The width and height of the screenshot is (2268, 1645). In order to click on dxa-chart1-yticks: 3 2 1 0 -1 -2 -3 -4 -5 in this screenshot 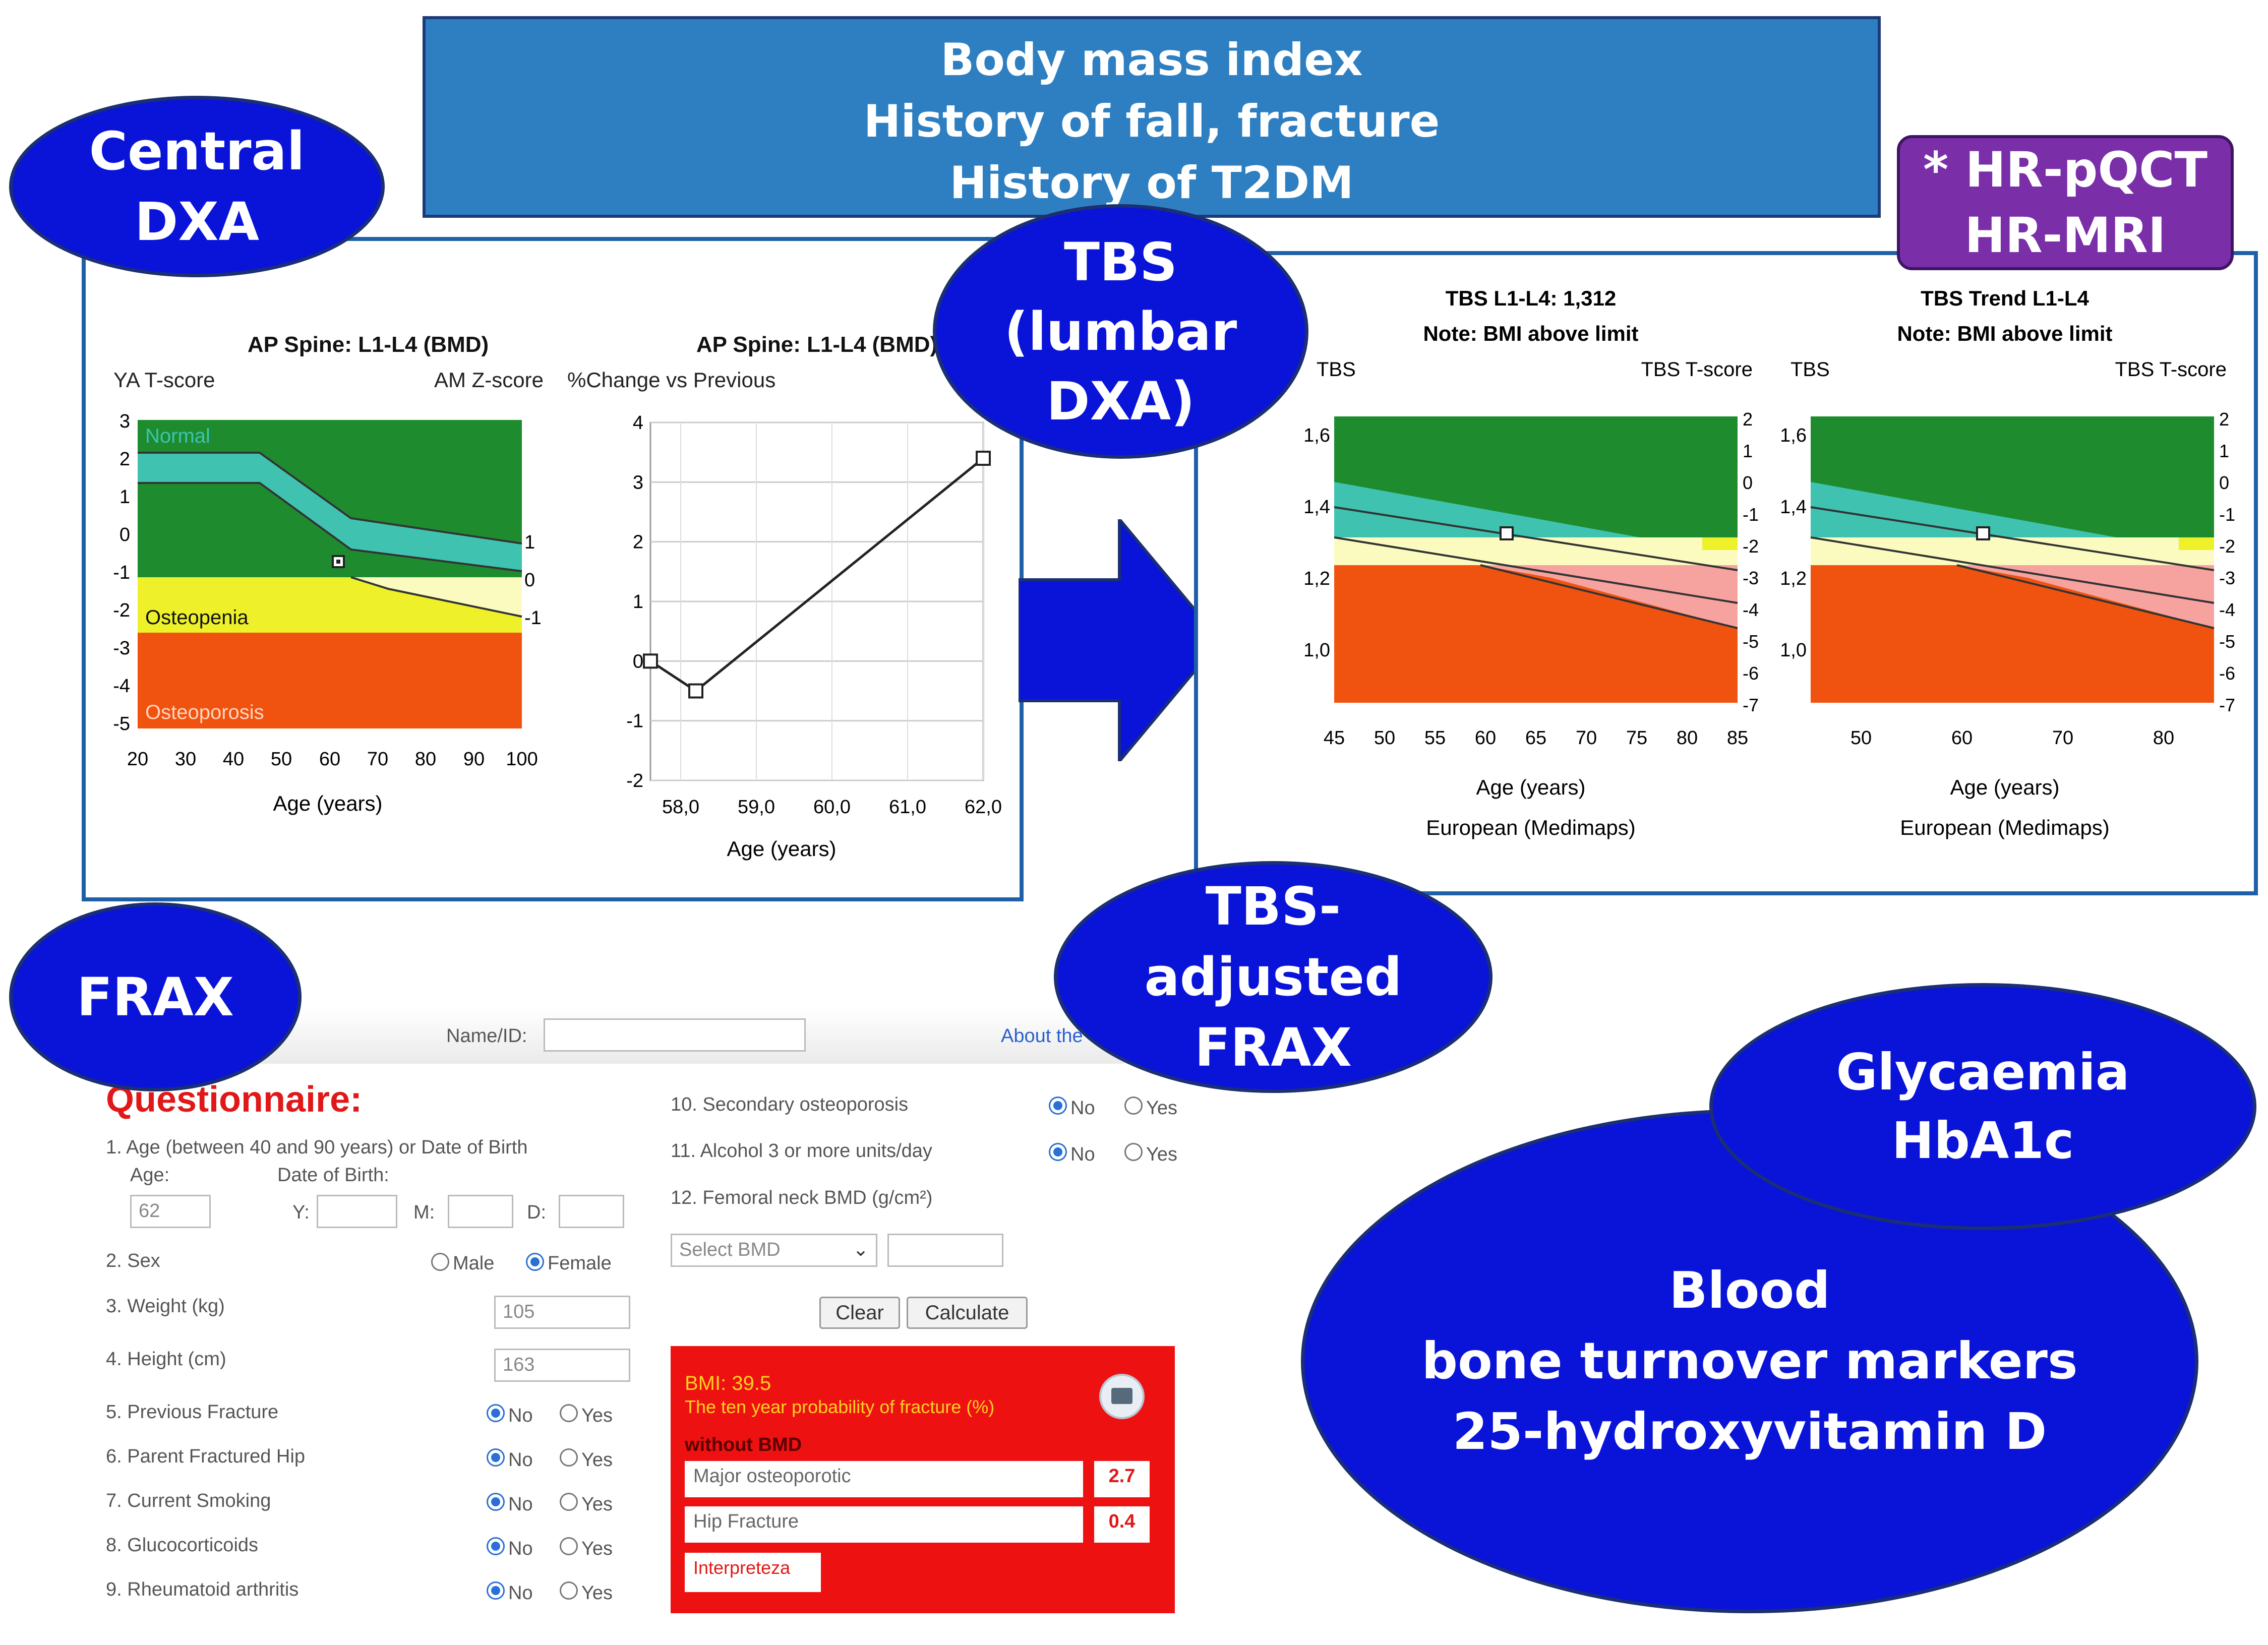, I will do `click(122, 573)`.